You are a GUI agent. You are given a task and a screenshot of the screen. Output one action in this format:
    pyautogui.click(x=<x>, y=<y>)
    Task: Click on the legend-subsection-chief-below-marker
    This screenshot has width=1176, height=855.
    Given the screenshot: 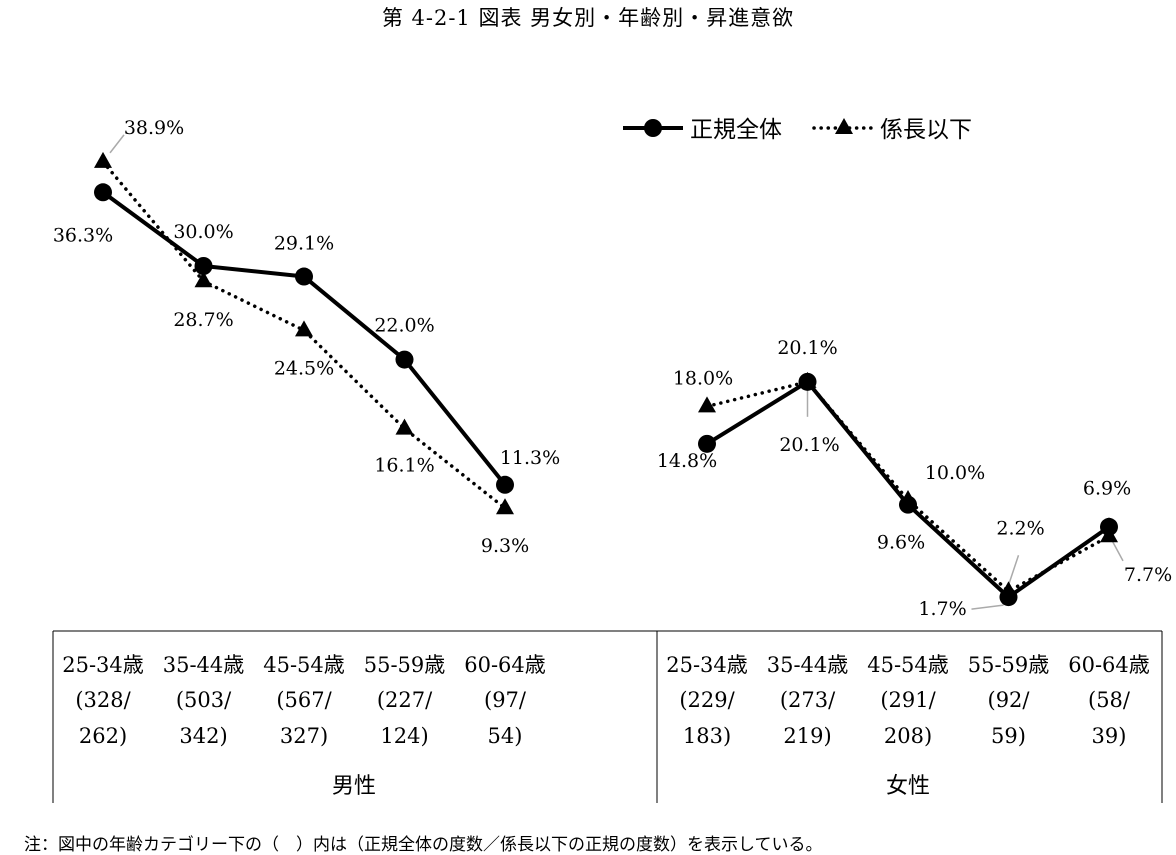 What is the action you would take?
    pyautogui.click(x=844, y=126)
    